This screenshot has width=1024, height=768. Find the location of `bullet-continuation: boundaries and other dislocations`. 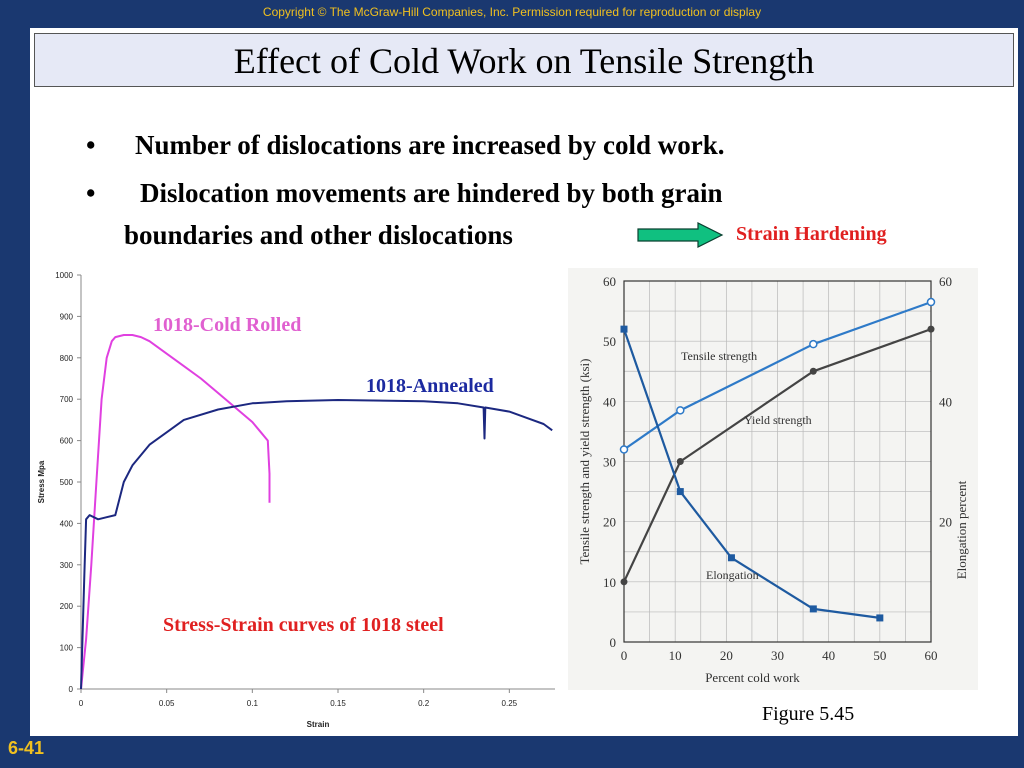

bullet-continuation: boundaries and other dislocations is located at coordinates (318, 235).